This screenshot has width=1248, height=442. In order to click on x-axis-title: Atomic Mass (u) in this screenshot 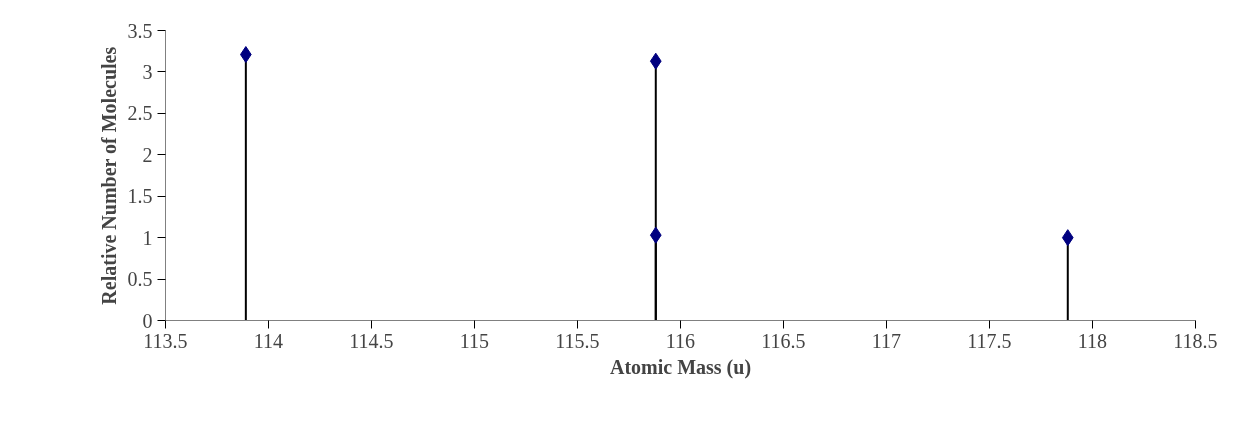, I will do `click(680, 367)`.